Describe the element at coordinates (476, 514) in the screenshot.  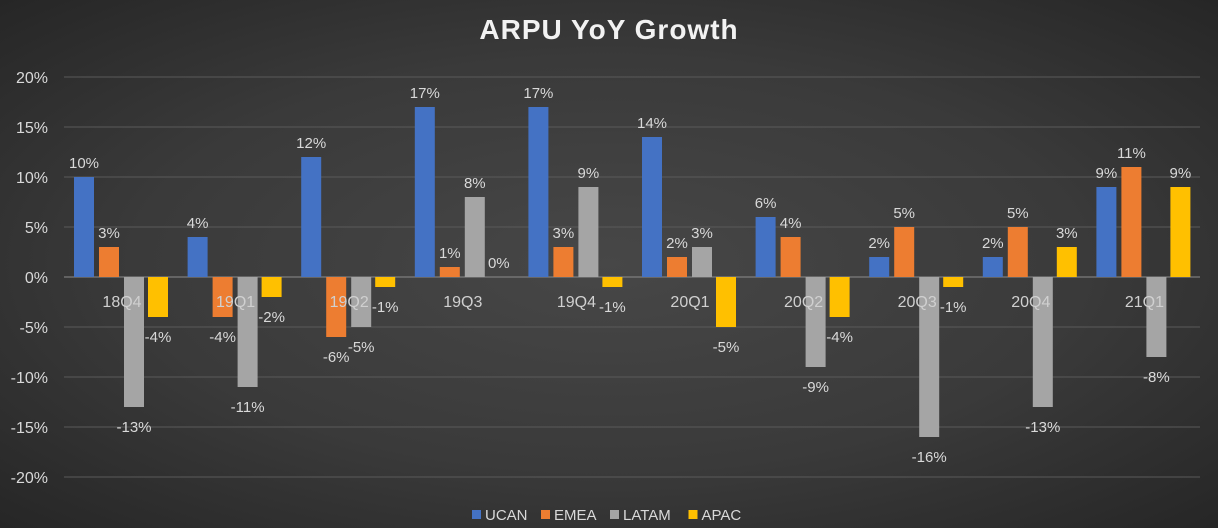
I see `legend-swatch-ucan` at that location.